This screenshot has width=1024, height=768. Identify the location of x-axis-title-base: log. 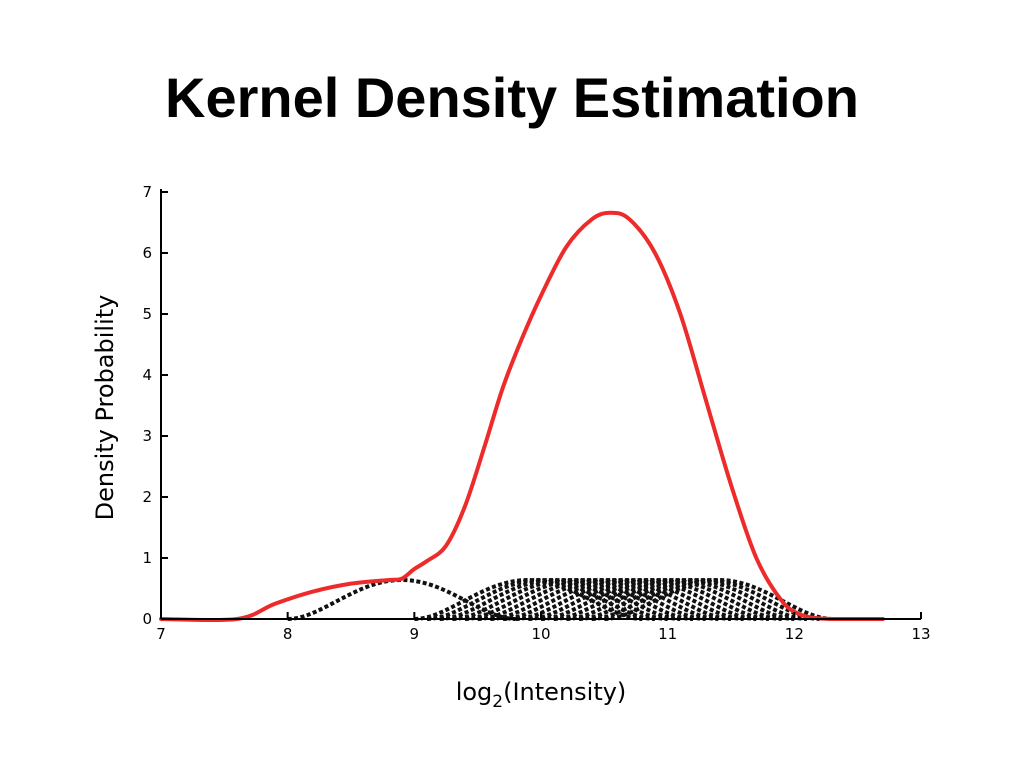
(474, 692).